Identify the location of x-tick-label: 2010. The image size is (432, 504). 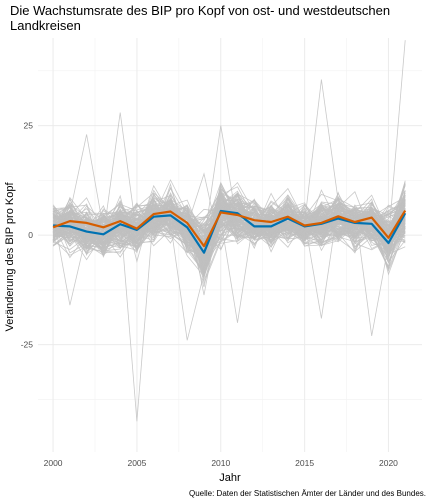
(220, 463).